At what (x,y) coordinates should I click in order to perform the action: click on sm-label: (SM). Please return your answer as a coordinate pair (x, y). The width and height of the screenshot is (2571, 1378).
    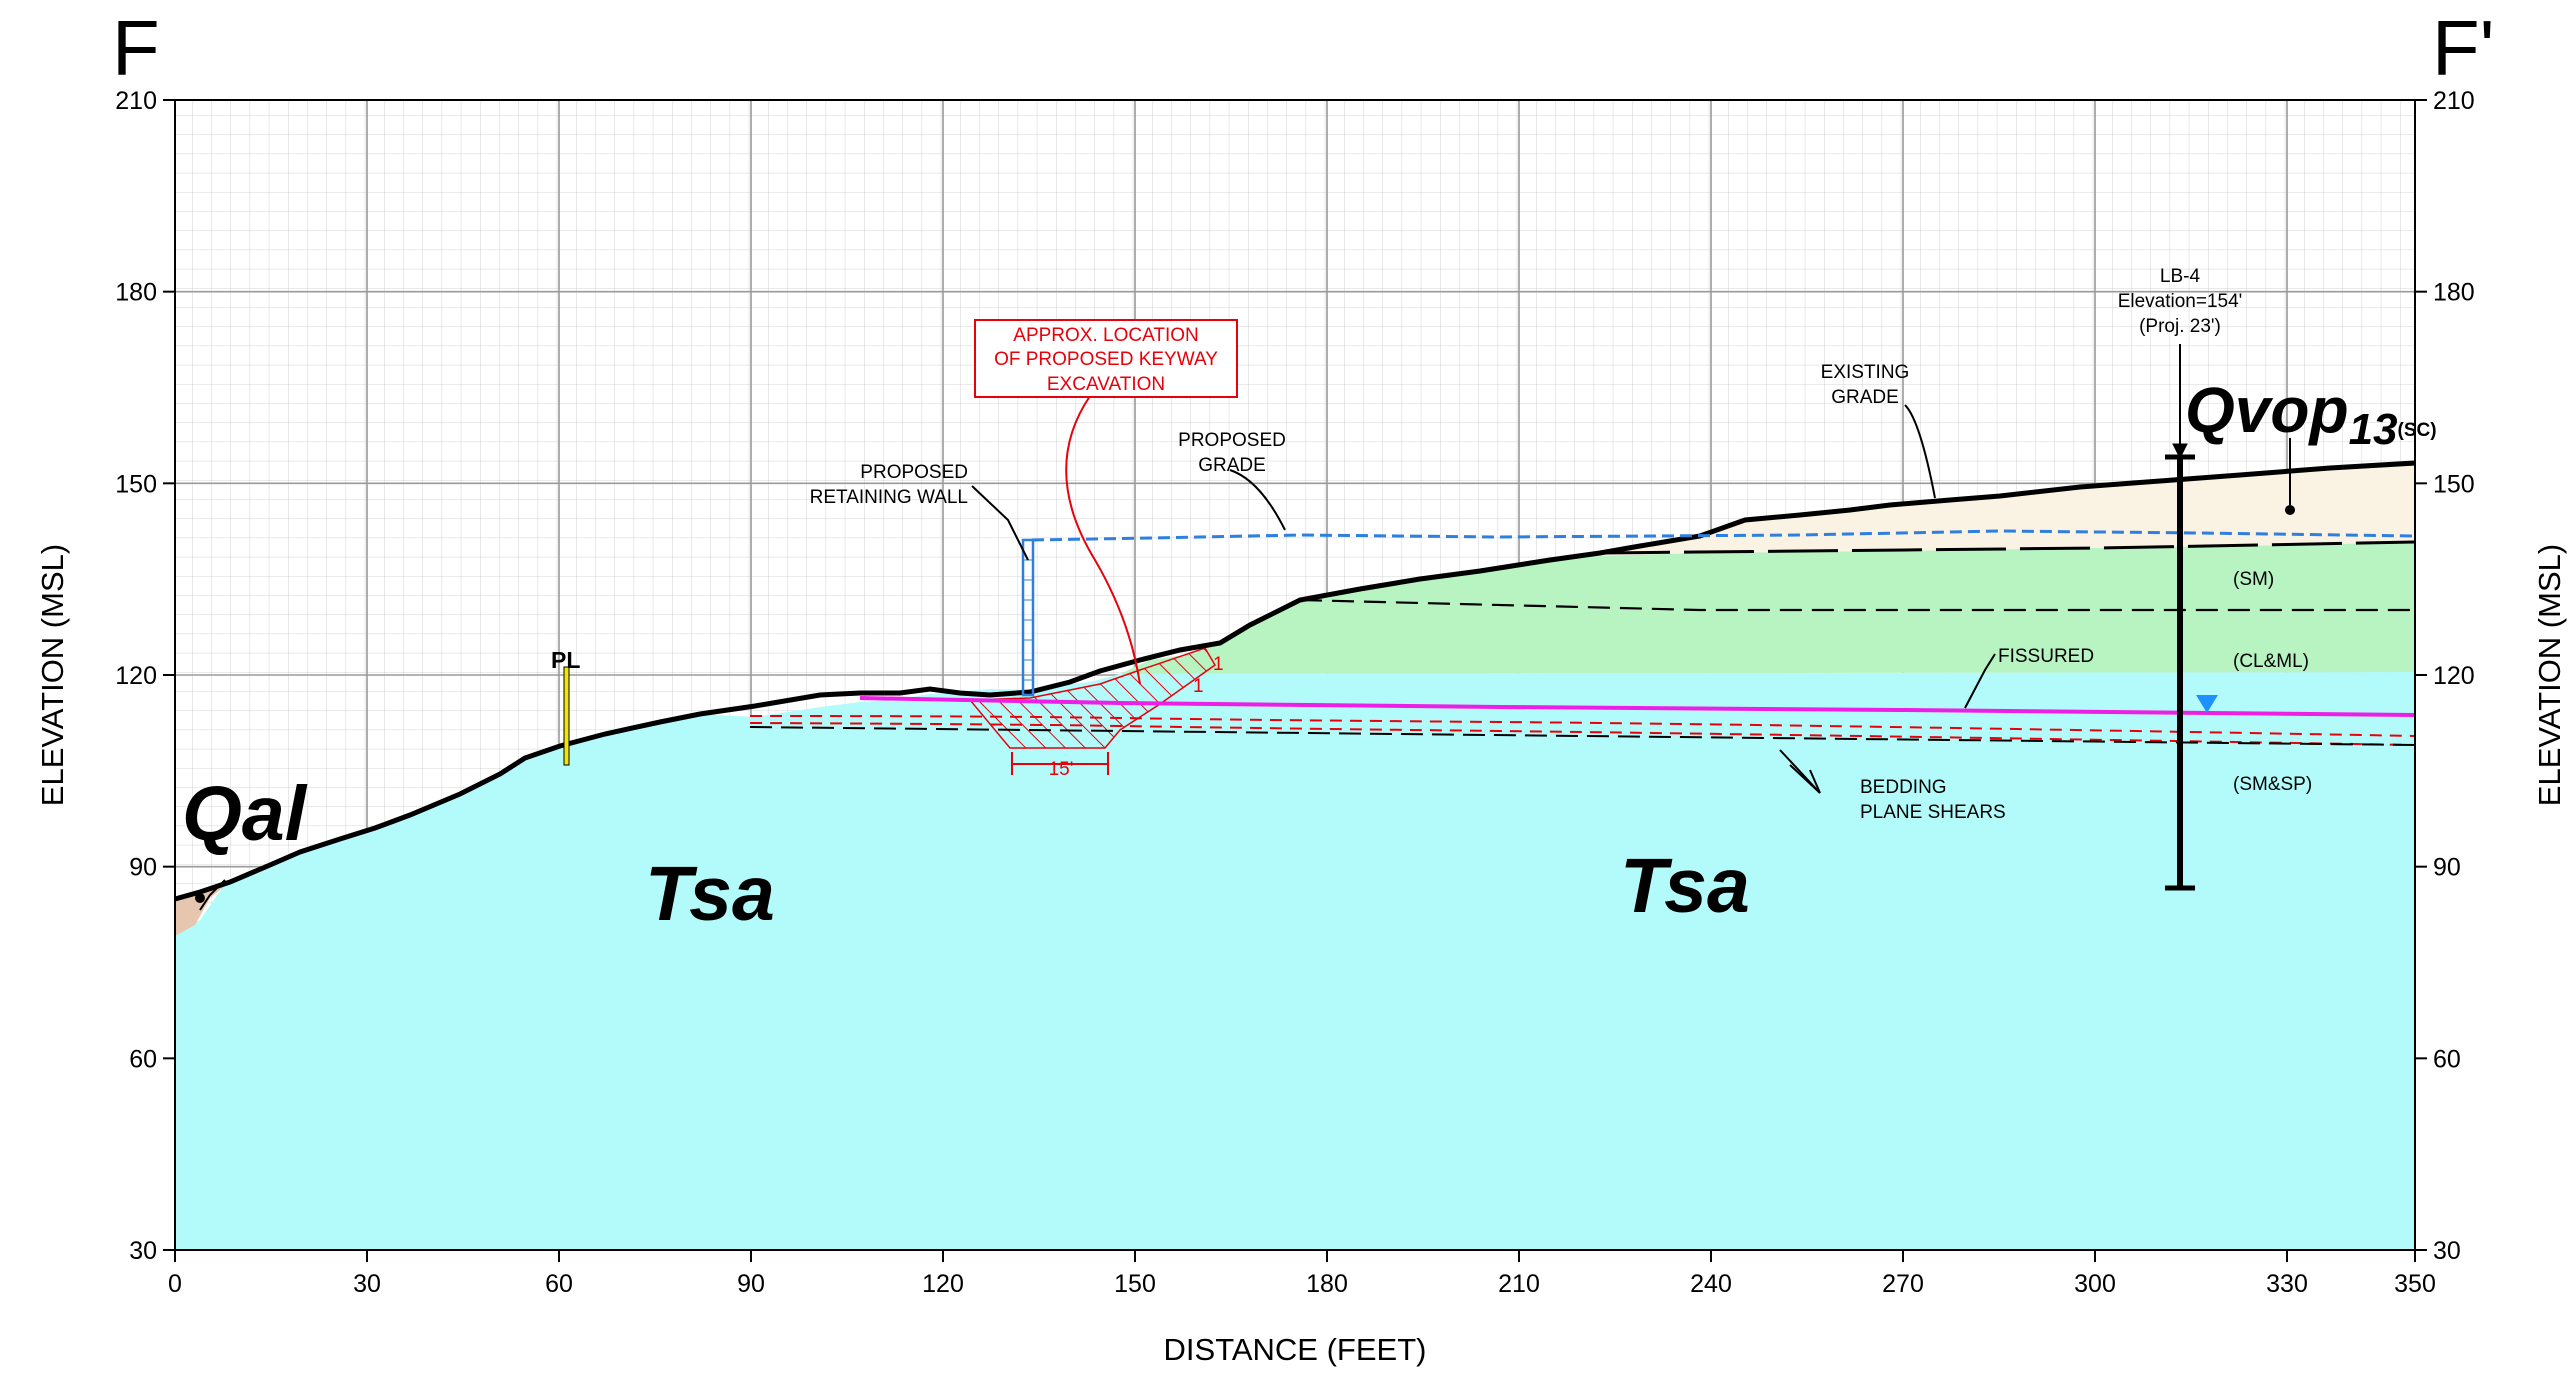
    Looking at the image, I should click on (2253, 579).